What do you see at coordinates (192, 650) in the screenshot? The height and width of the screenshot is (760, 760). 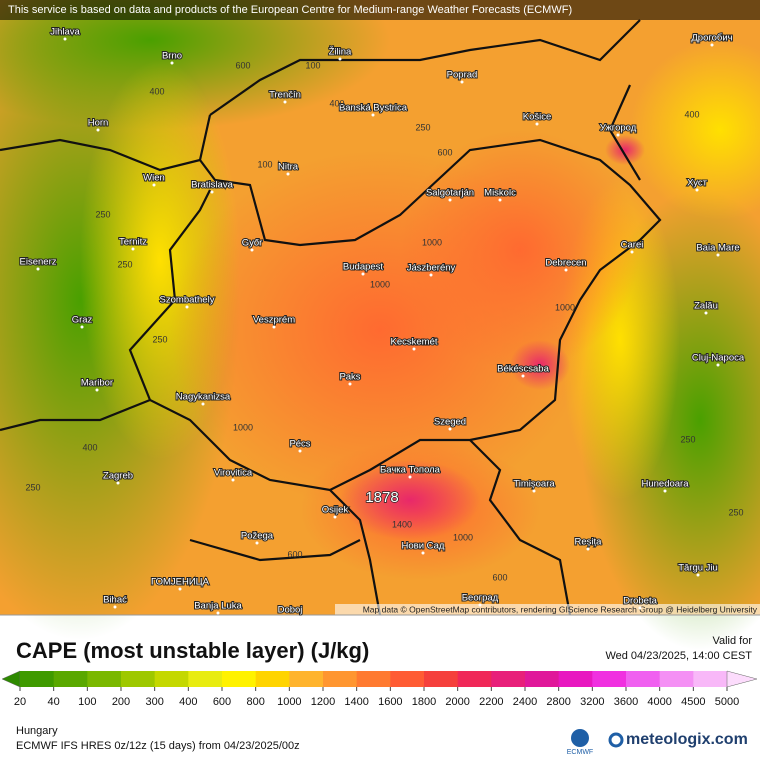 I see `title: CAPE (most unstable layer) (J/kg)` at bounding box center [192, 650].